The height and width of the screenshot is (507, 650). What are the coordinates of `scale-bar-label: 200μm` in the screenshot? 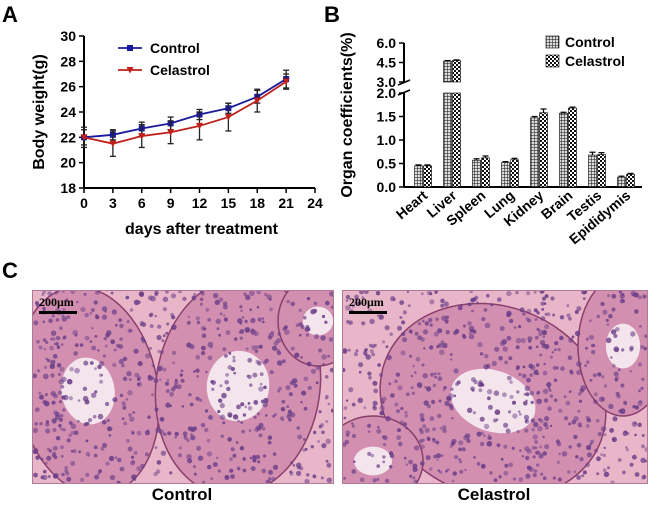 It's located at (56, 302).